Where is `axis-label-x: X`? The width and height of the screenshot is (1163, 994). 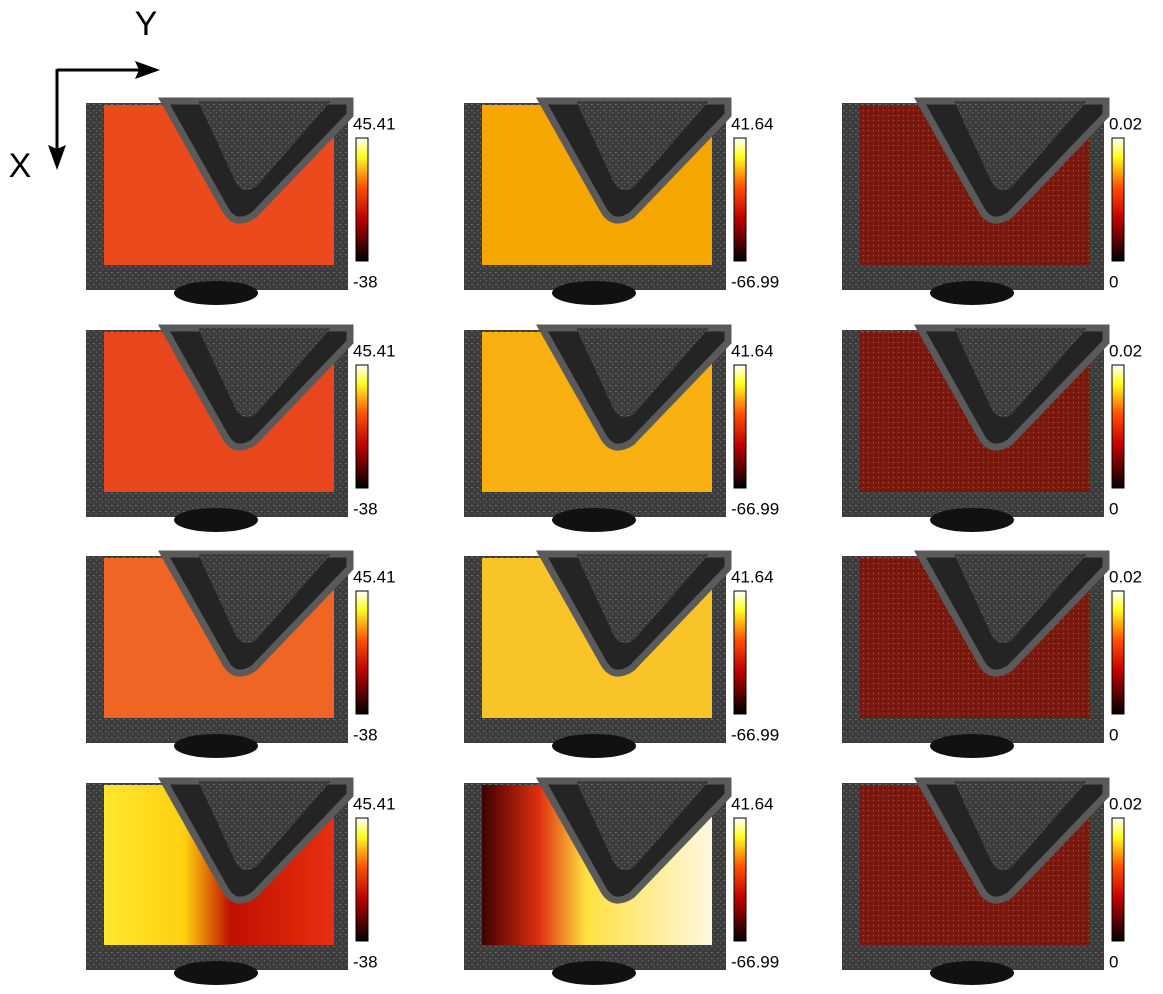
axis-label-x: X is located at coordinates (20, 166).